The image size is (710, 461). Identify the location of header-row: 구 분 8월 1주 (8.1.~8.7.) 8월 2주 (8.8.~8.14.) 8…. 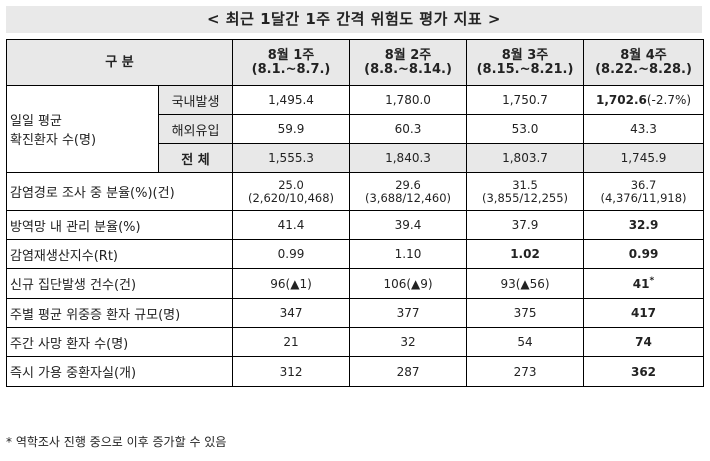
(355, 62).